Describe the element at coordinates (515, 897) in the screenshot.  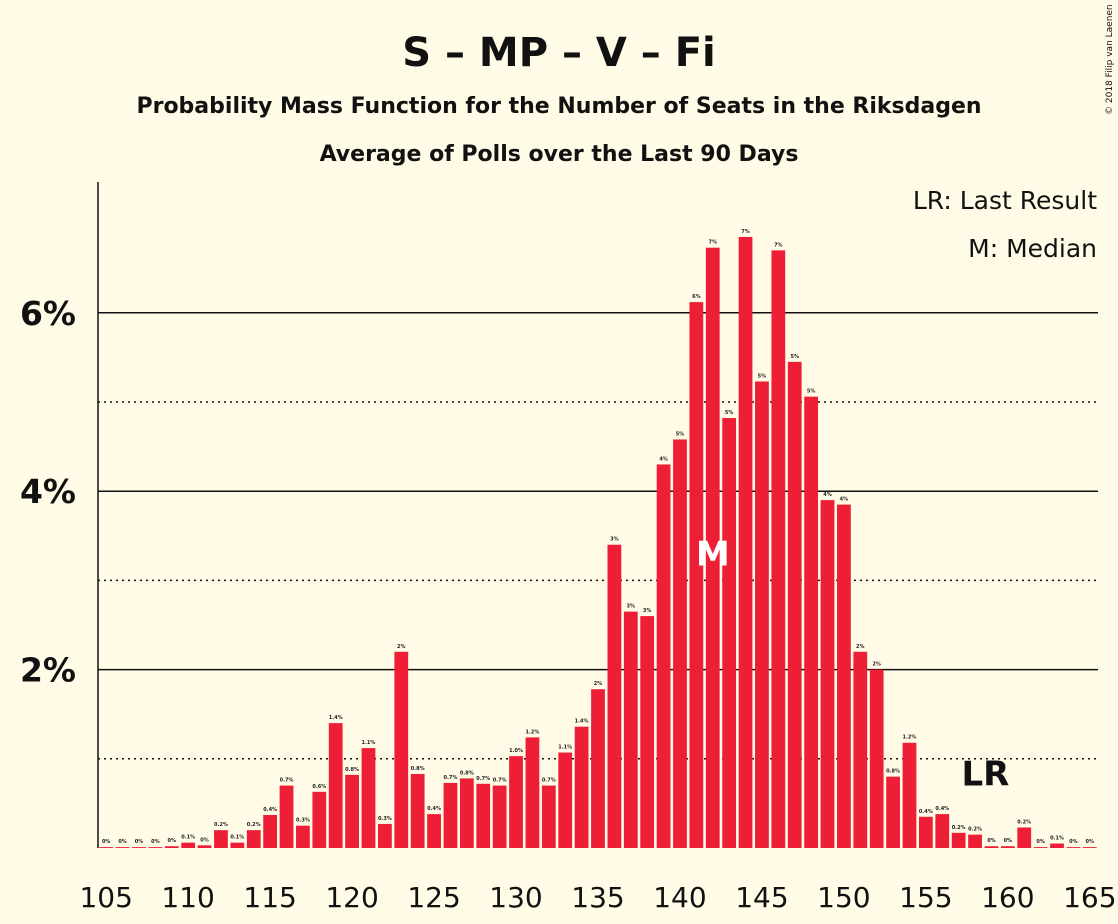
I see `x-tick-label: 130` at that location.